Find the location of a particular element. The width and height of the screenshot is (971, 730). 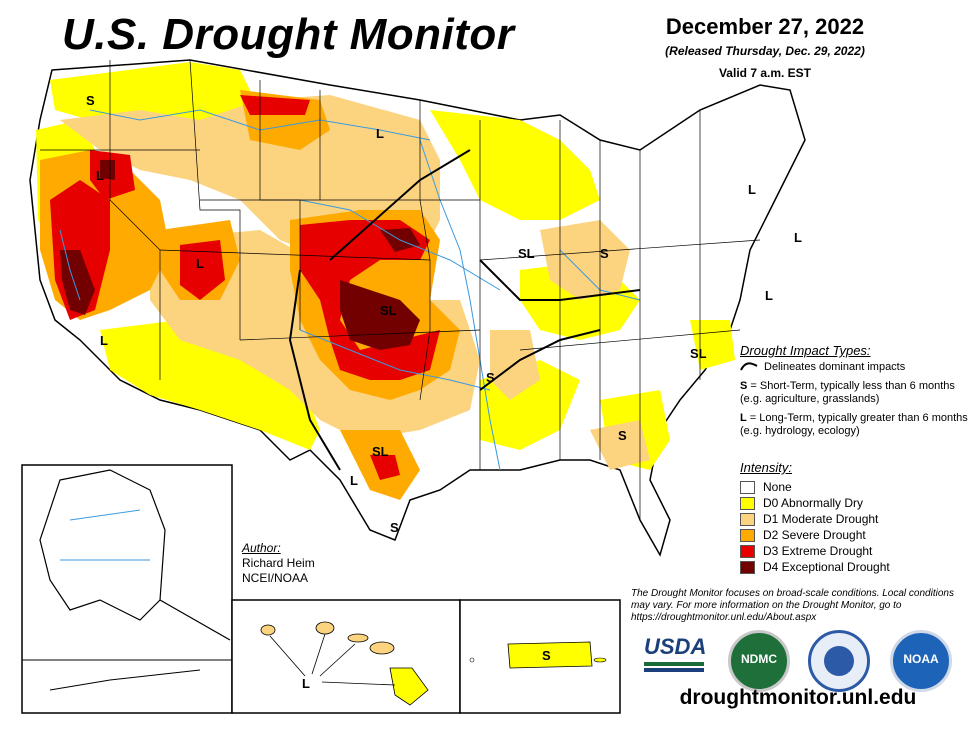

author-name: Richard Heim is located at coordinates (278, 563).